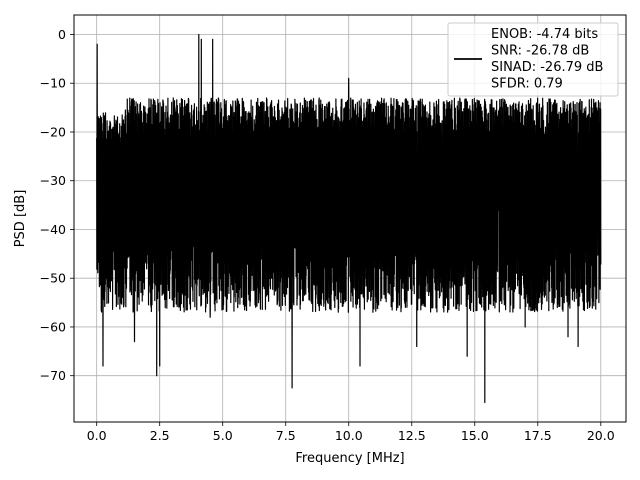 The width and height of the screenshot is (640, 480). What do you see at coordinates (53, 229) in the screenshot?
I see `y-tick-label-4: −40` at bounding box center [53, 229].